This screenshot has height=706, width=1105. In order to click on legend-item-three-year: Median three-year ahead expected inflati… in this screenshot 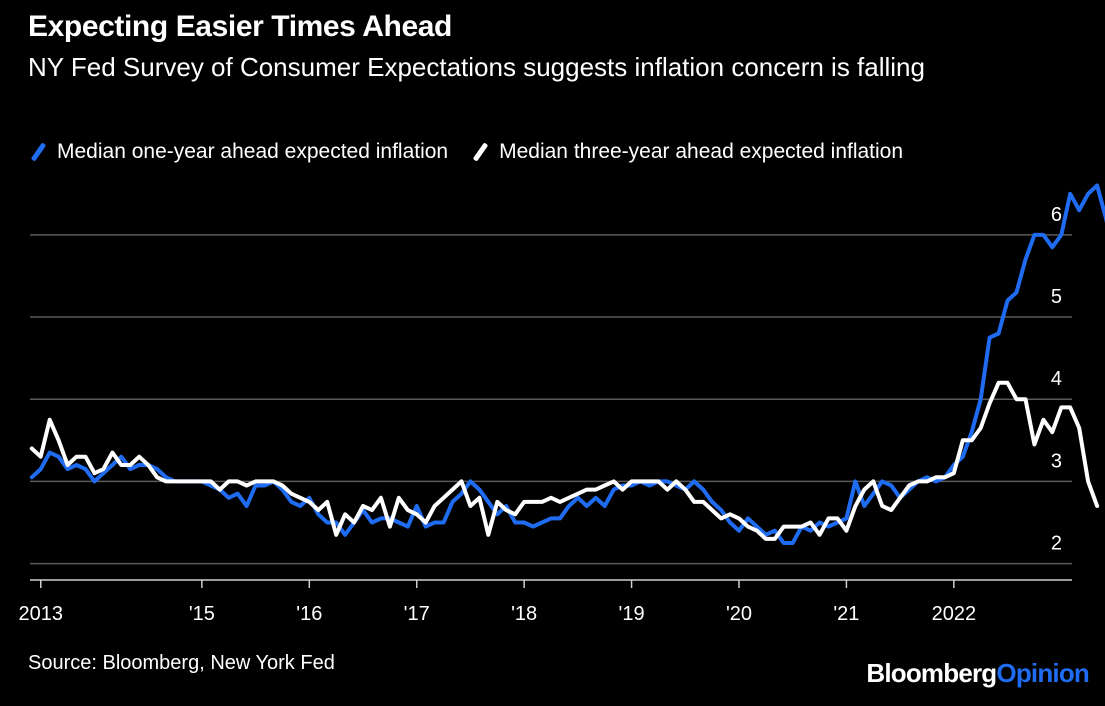, I will do `click(686, 152)`.